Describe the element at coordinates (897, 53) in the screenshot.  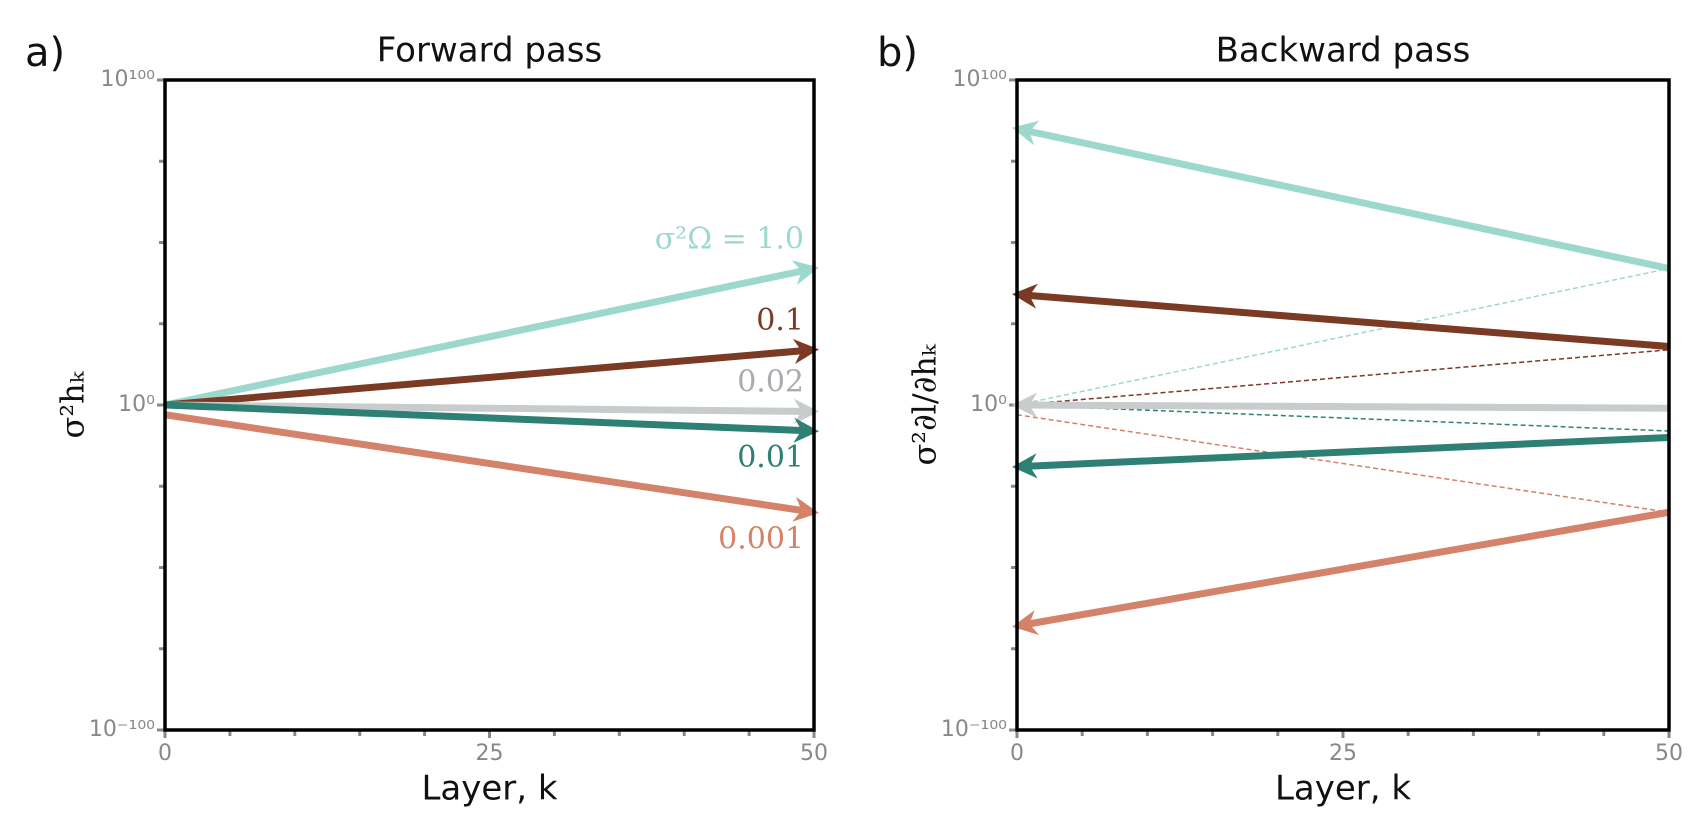
I see `panel-label: b)` at that location.